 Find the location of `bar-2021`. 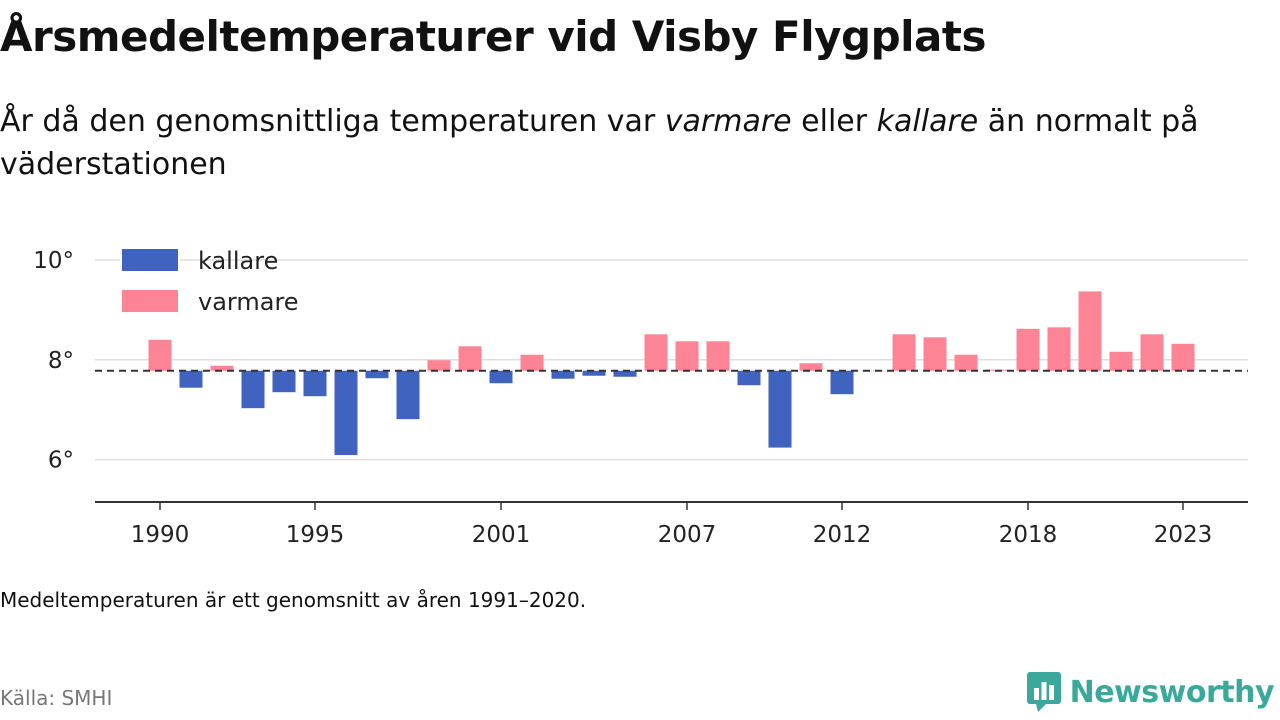

bar-2021 is located at coordinates (1121, 361).